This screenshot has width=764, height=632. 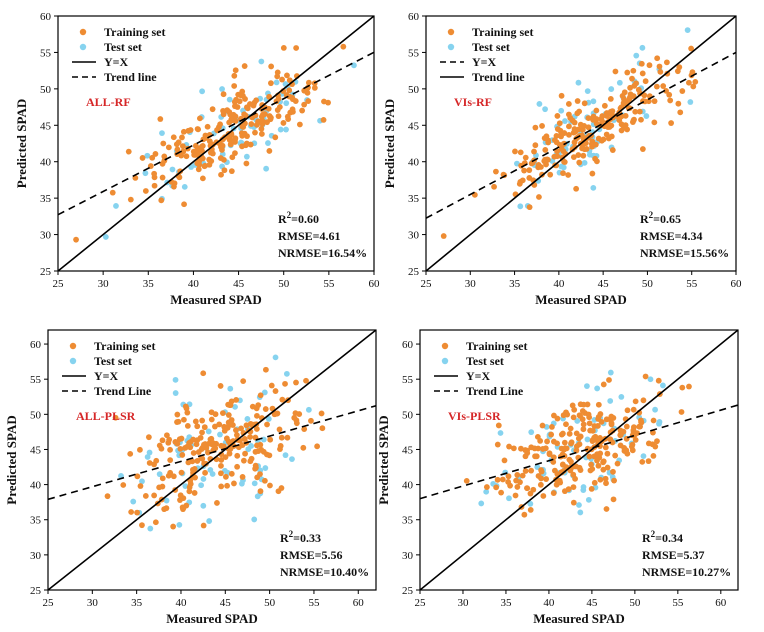 I want to click on legend-training-marker, so click(x=73, y=346).